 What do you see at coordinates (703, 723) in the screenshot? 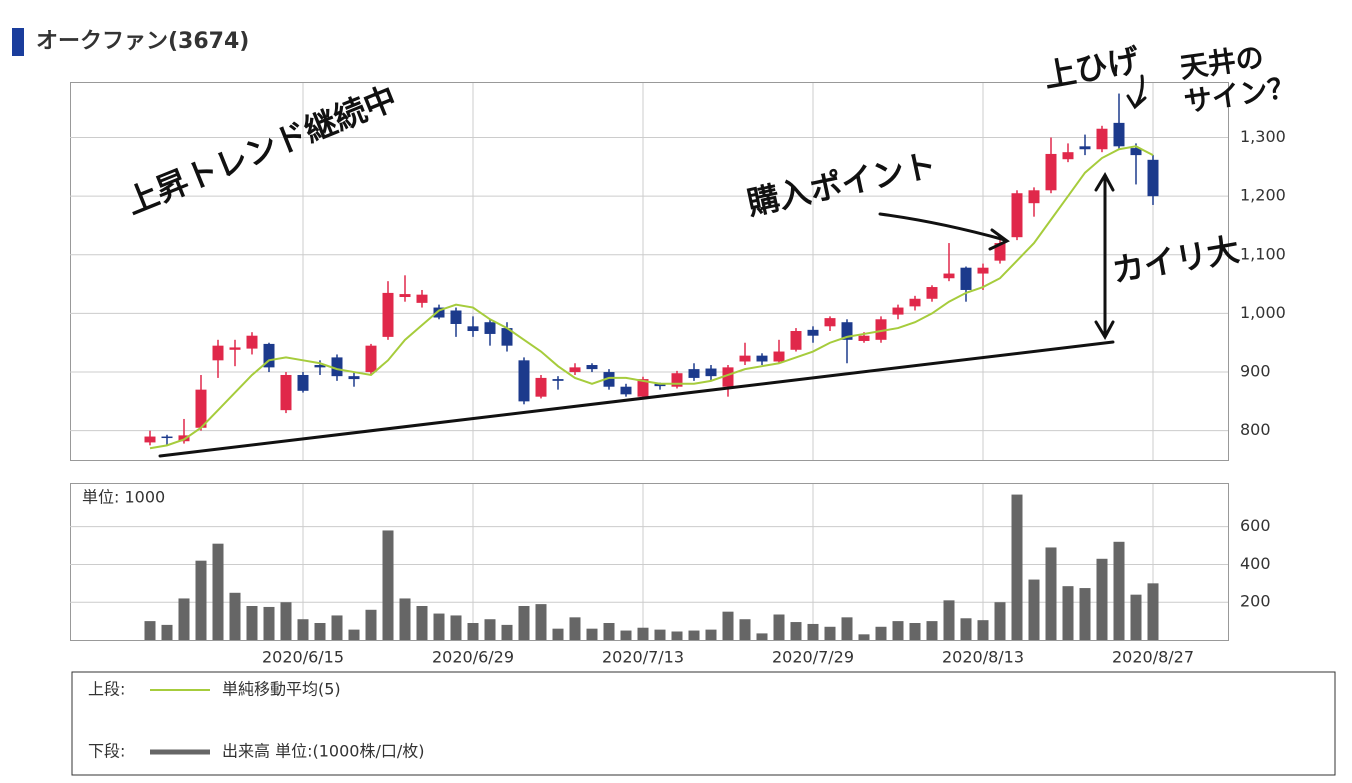
I see `legend-box` at bounding box center [703, 723].